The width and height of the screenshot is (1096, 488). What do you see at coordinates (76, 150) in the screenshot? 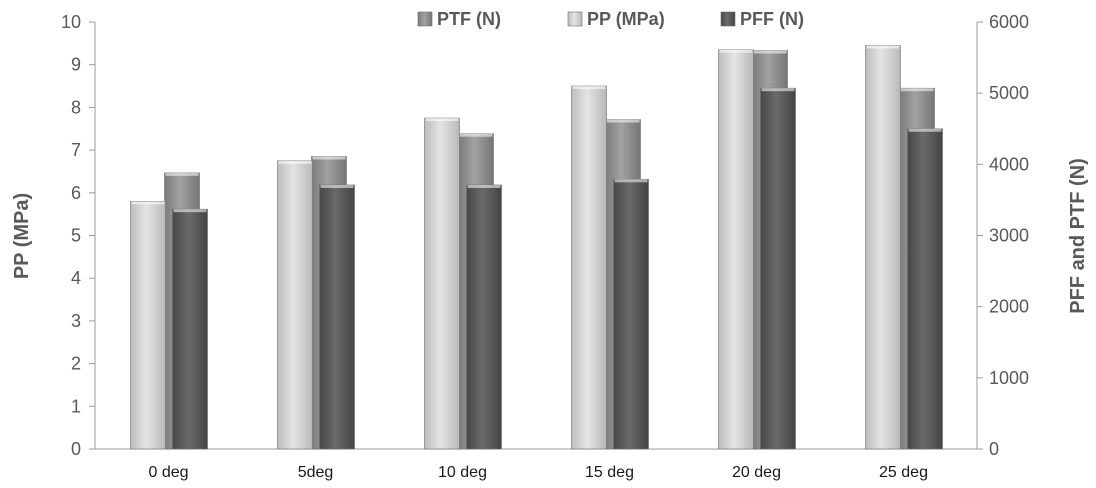
I see `left-tick-label: 7` at bounding box center [76, 150].